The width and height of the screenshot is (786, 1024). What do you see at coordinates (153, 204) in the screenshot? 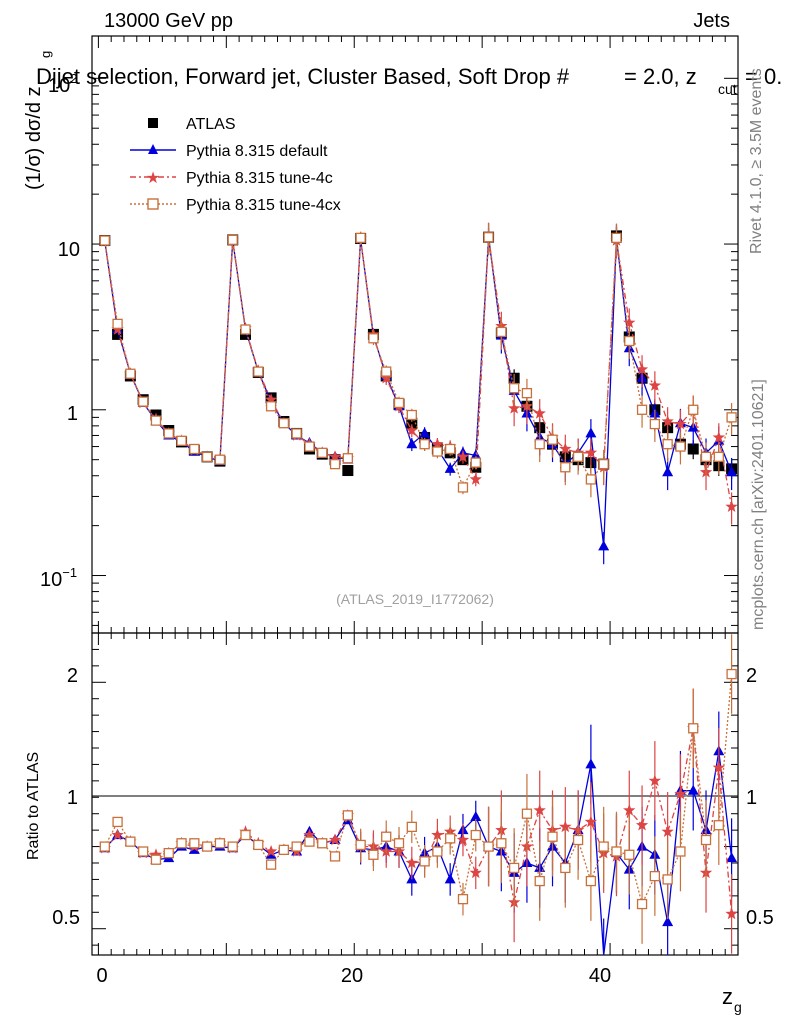
I see `legend-tune4cx-marker` at bounding box center [153, 204].